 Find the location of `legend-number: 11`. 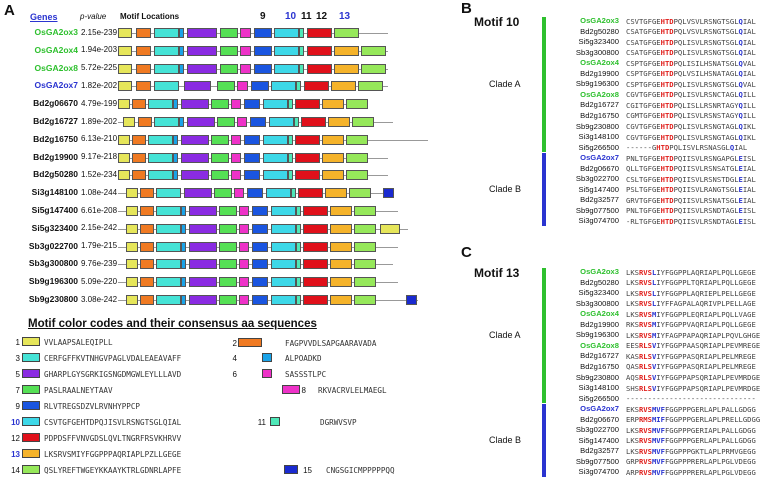

legend-number: 11 is located at coordinates (261, 422).